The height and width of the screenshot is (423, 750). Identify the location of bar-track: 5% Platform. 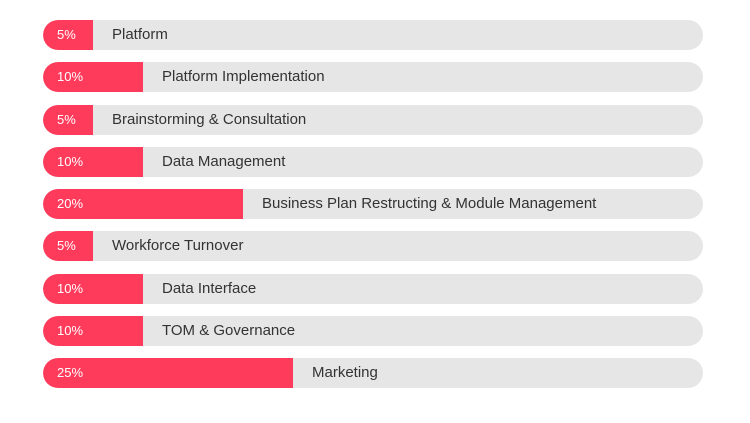
(373, 35).